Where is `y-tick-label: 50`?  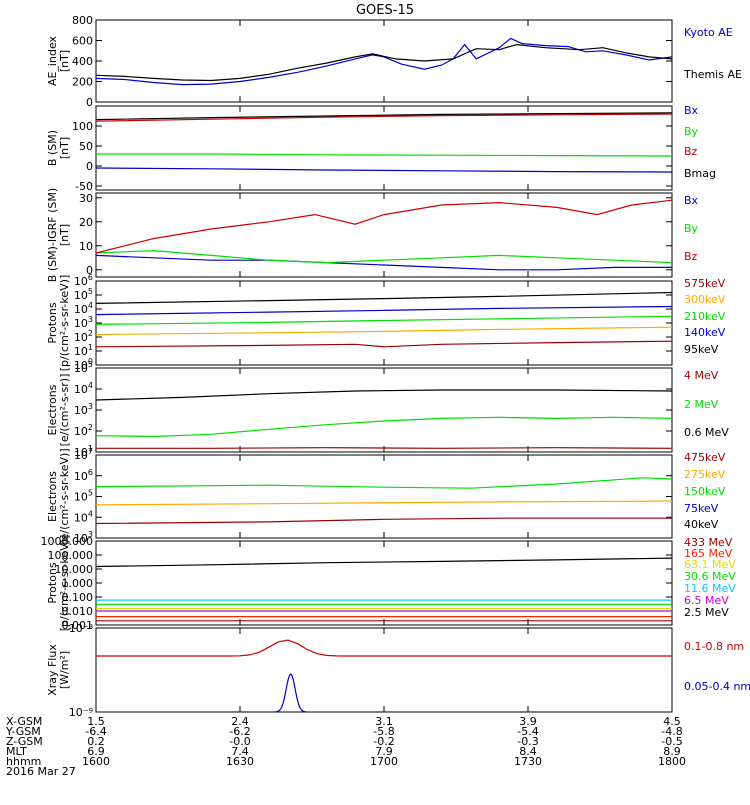 y-tick-label: 50 is located at coordinates (86, 146).